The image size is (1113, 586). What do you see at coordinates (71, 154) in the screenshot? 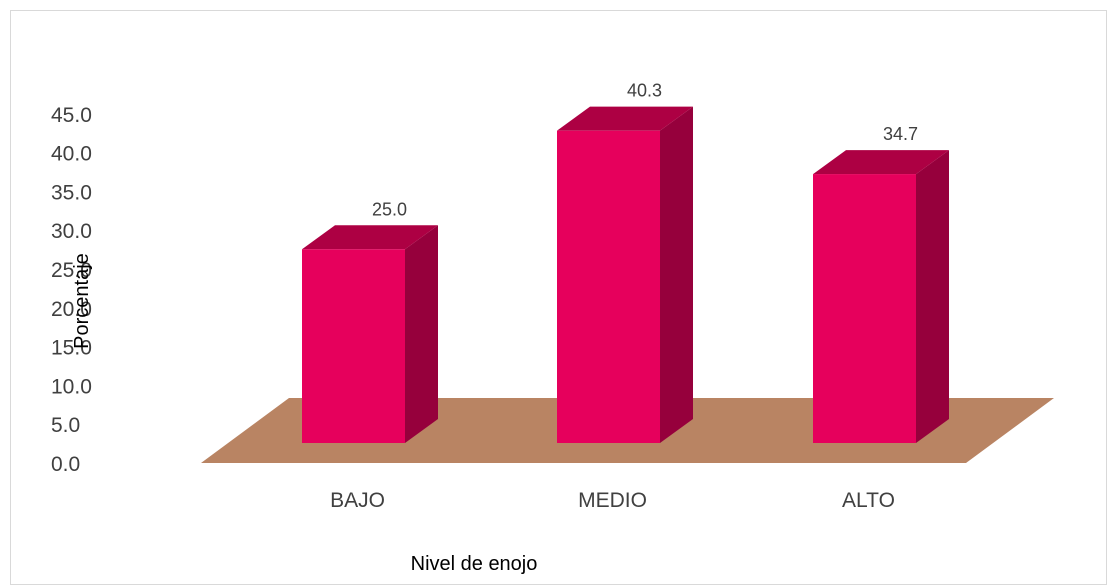
I see `y-tick-label: 40.0` at bounding box center [71, 154].